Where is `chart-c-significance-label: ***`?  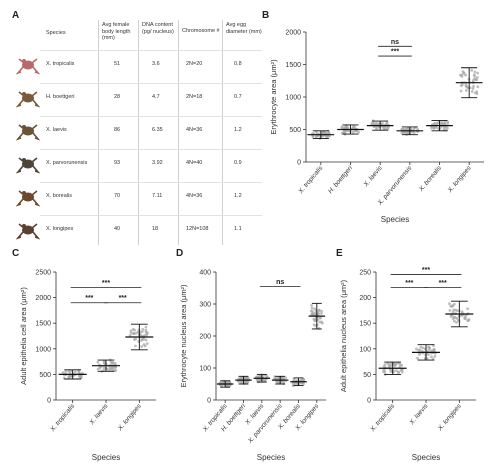
chart-c-significance-label: *** is located at coordinates (123, 298).